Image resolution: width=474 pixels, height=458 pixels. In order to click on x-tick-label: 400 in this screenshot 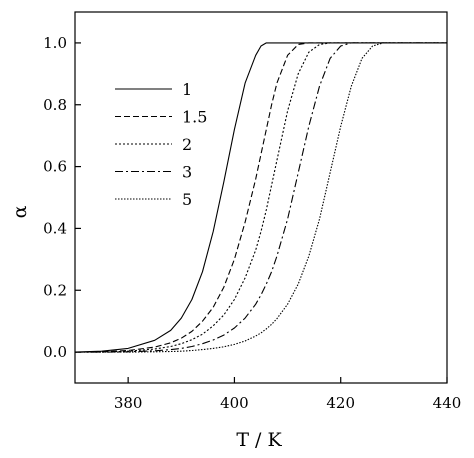, I will do `click(234, 403)`.